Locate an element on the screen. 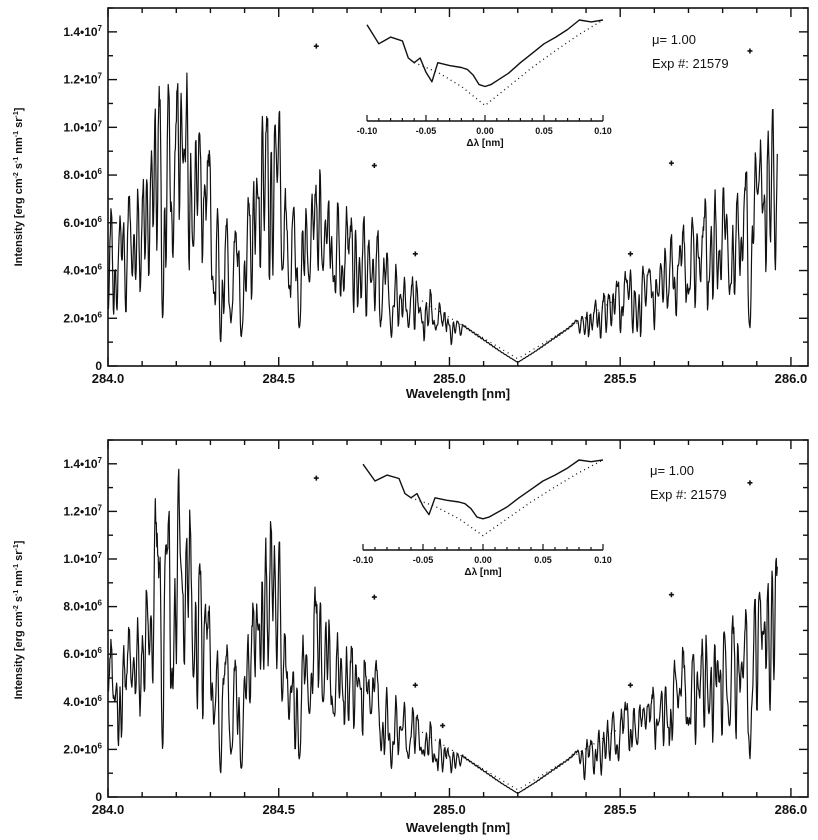  model-dotted-line is located at coordinates (520, 759).